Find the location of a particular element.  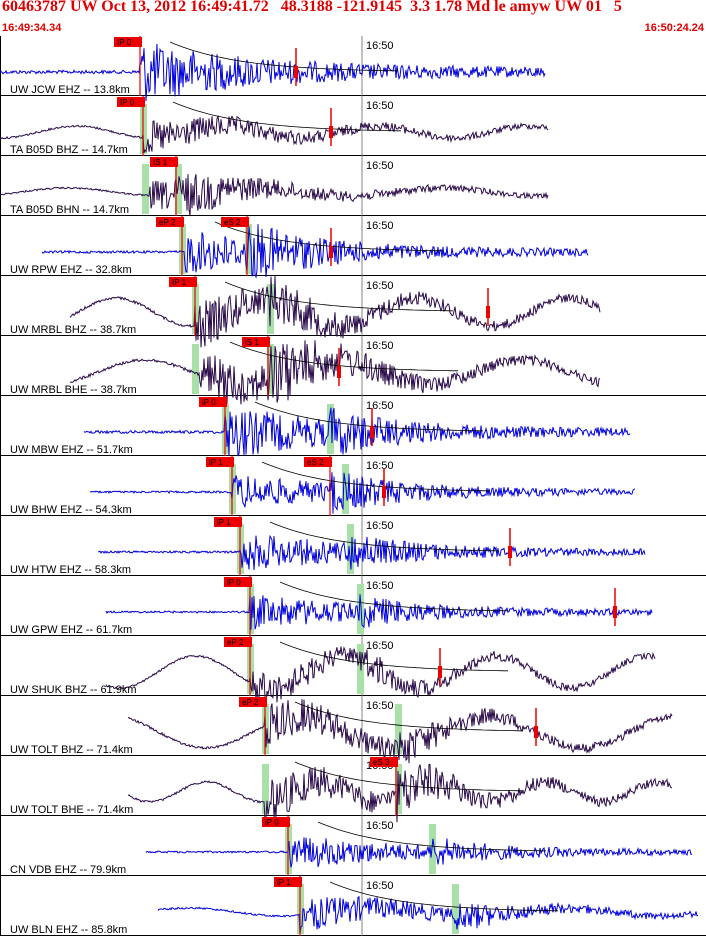

s-pick-label: eS 3 is located at coordinates (381, 762).